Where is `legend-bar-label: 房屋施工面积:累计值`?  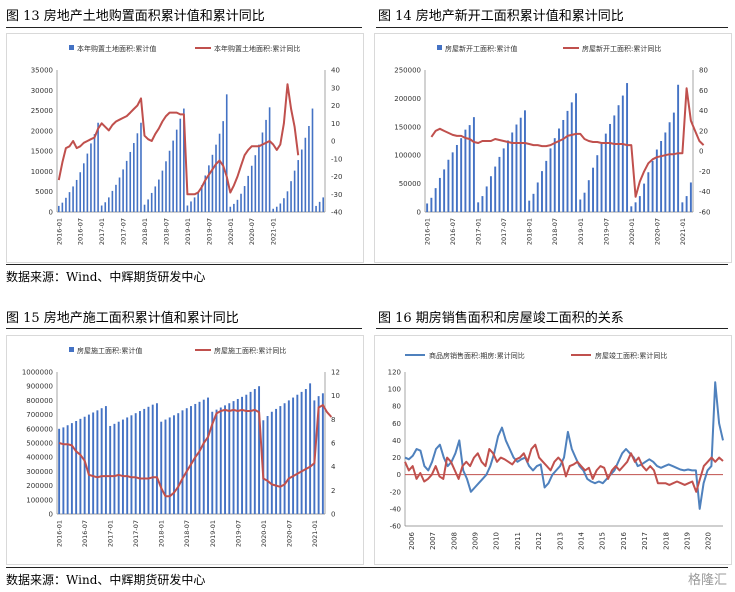
legend-bar-label: 房屋施工面积:累计值 is located at coordinates (109, 350).